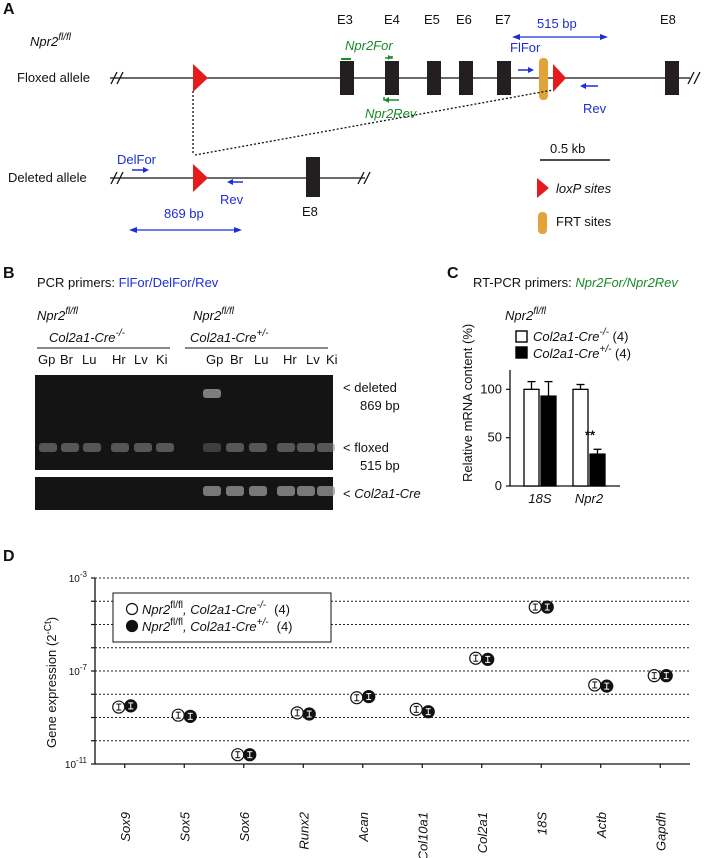  I want to click on frt-site, so click(543, 79).